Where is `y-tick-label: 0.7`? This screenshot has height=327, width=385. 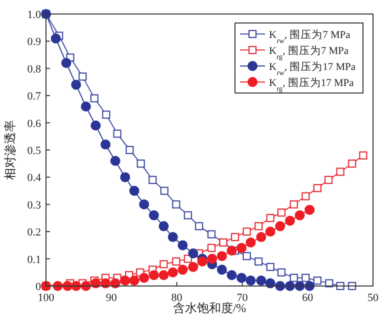
y-tick-label: 0.7 is located at coordinates (34, 96).